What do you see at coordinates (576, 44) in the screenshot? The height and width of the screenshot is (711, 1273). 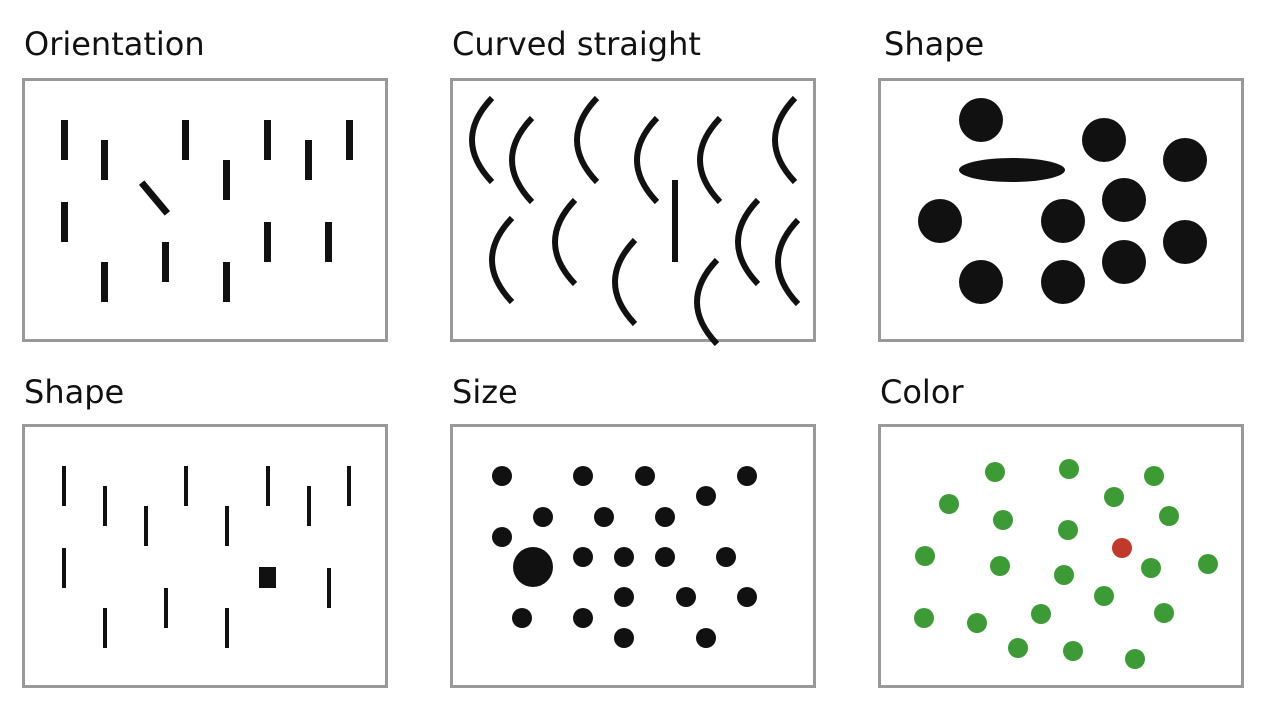 I see `panel-title-curved-straight: Curved straight` at bounding box center [576, 44].